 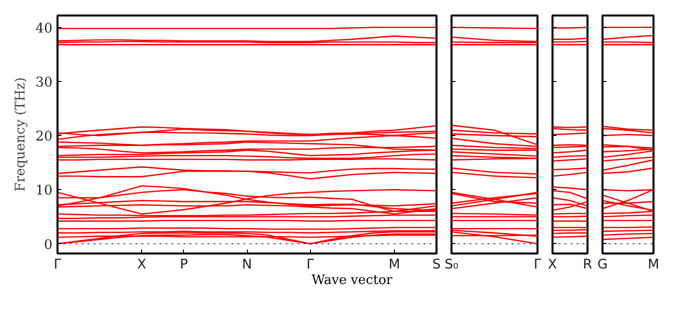 I want to click on y-tick-label: 0, so click(x=48, y=245).